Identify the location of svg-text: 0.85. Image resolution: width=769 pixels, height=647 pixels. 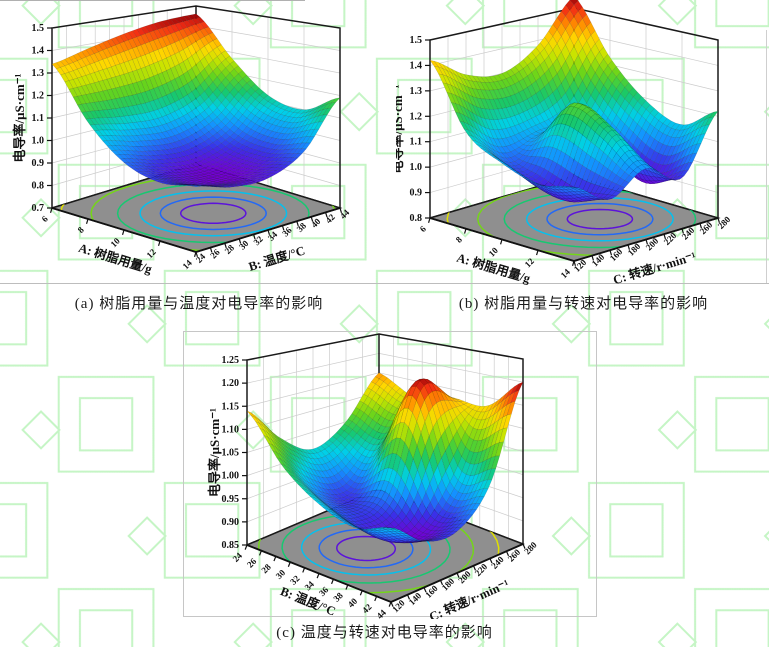
(231, 545).